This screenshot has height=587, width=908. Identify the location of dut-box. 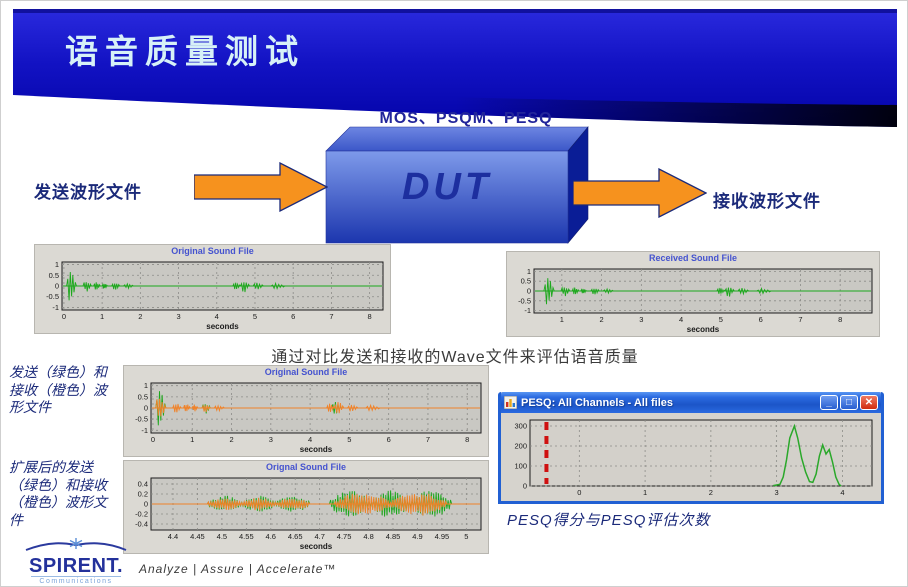
(457, 185).